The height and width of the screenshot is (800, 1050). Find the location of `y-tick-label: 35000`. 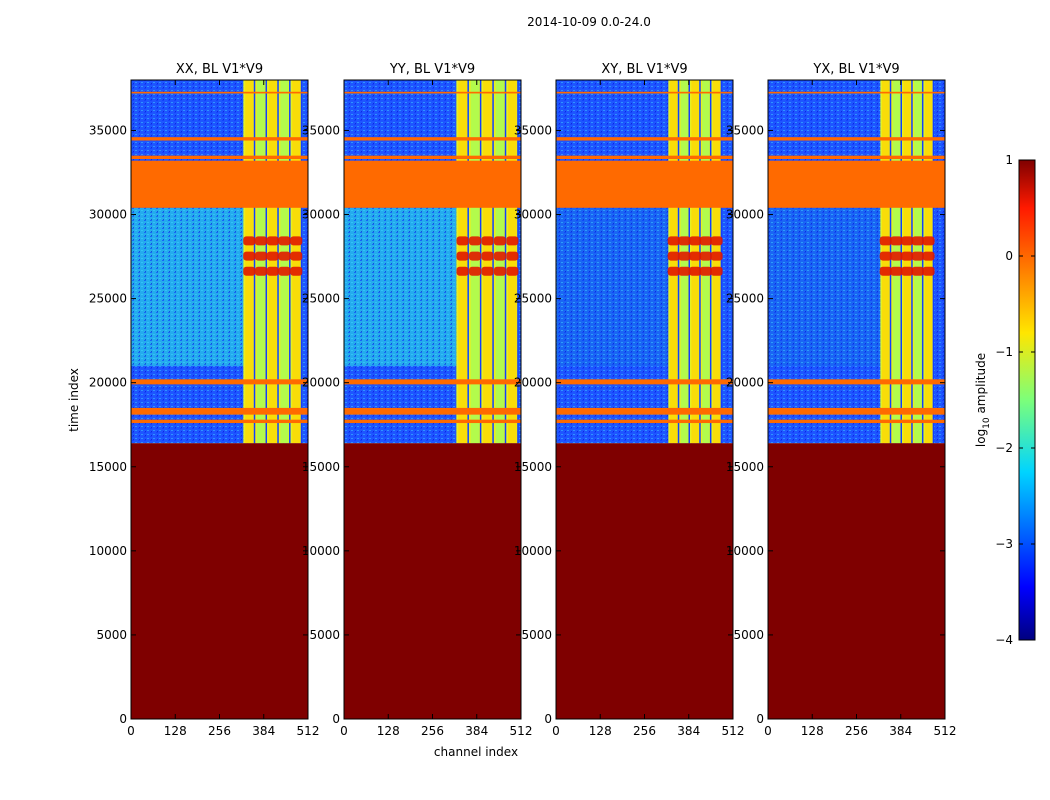

y-tick-label: 35000 is located at coordinates (108, 130).